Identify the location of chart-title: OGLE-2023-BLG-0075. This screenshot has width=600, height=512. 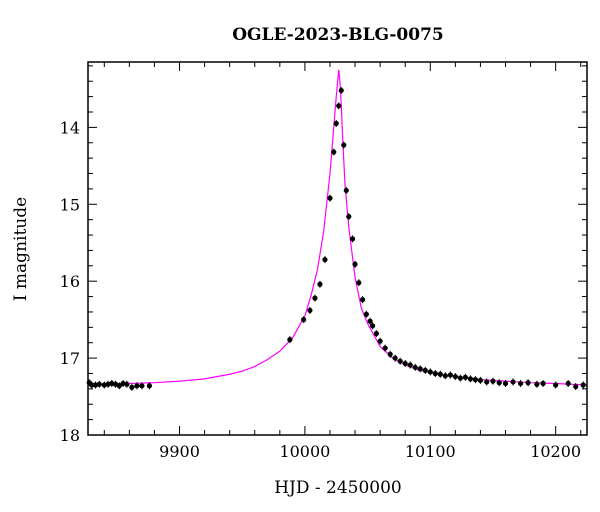
(338, 35).